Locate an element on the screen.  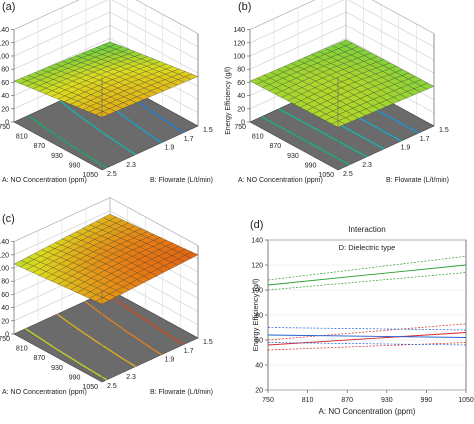
x-tick-label: 1050 is located at coordinates (466, 400).